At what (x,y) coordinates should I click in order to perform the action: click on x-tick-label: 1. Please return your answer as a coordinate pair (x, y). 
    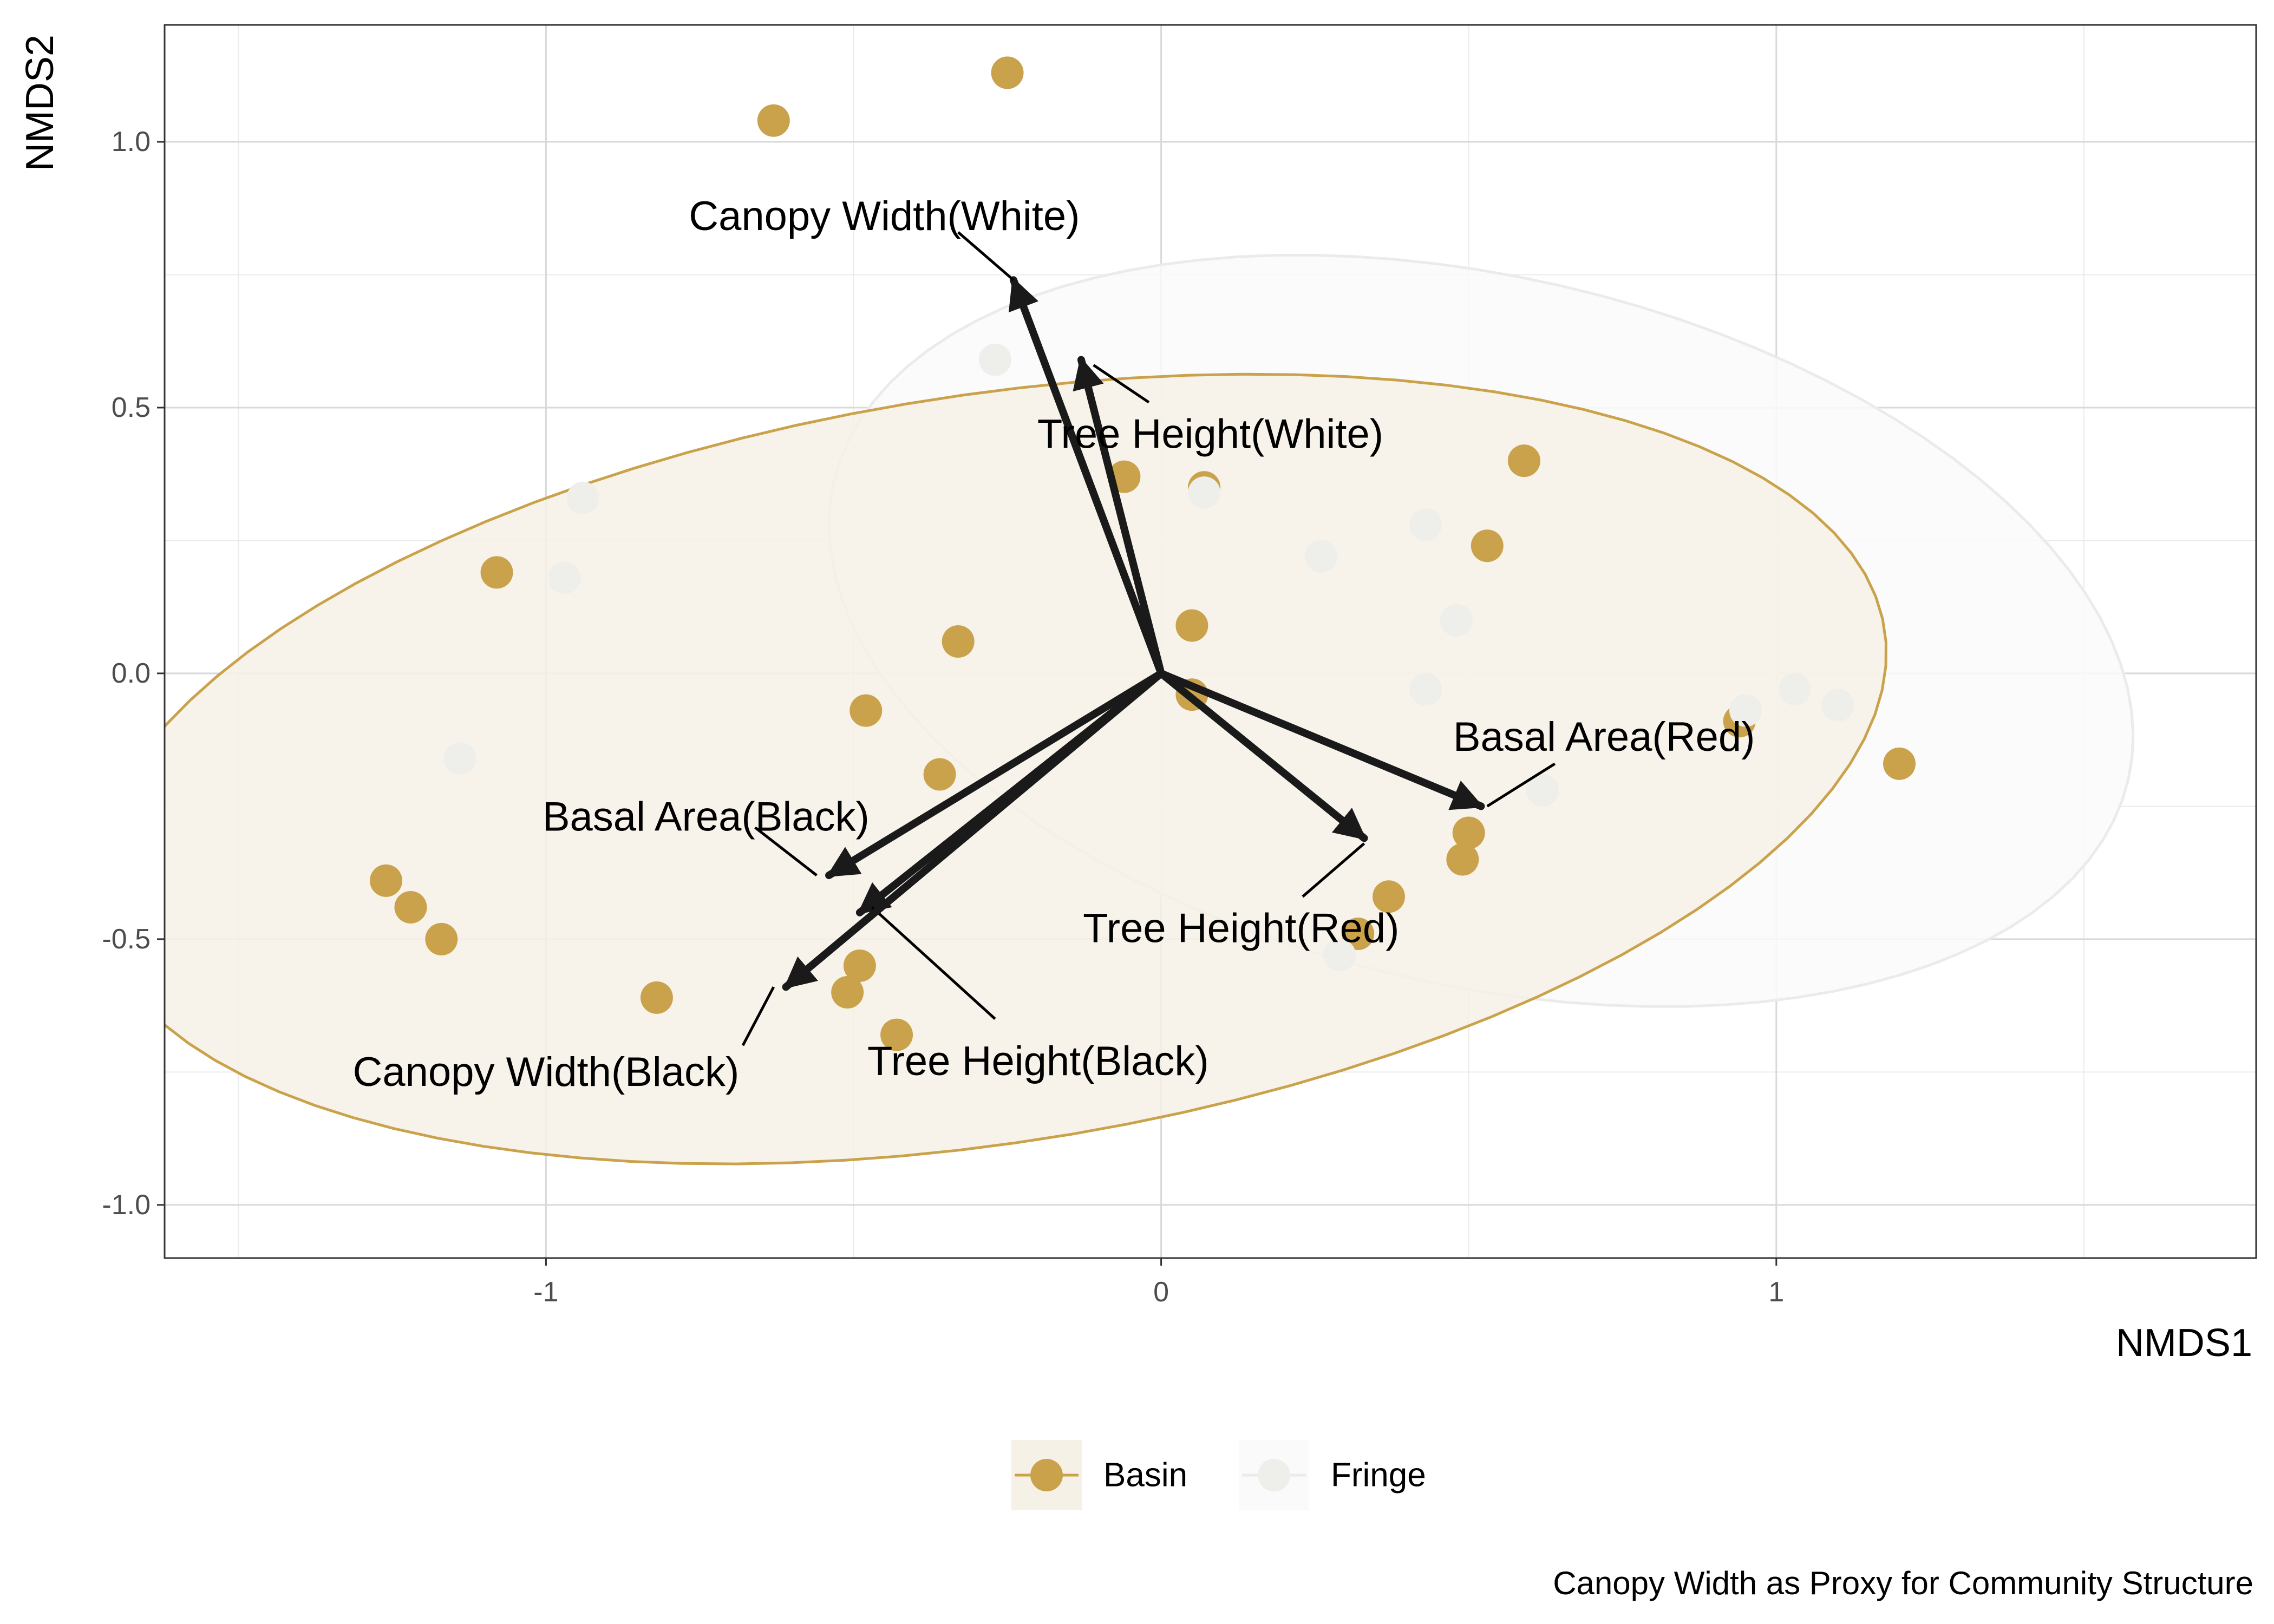
    Looking at the image, I should click on (1776, 1292).